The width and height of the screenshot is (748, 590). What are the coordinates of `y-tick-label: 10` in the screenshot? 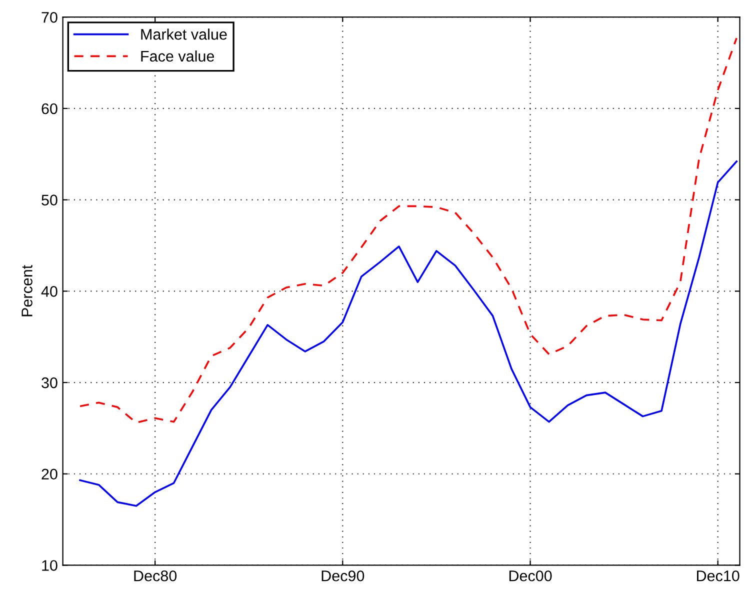 It's located at (50, 565).